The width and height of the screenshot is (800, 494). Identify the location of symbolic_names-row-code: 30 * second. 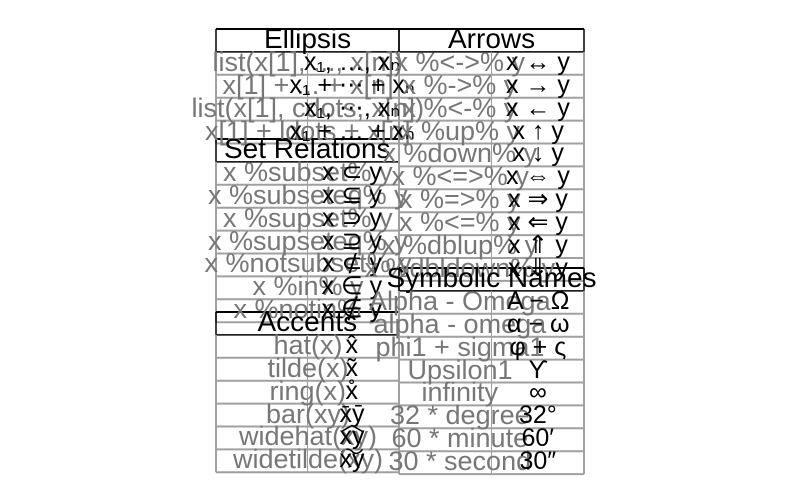
(460, 461).